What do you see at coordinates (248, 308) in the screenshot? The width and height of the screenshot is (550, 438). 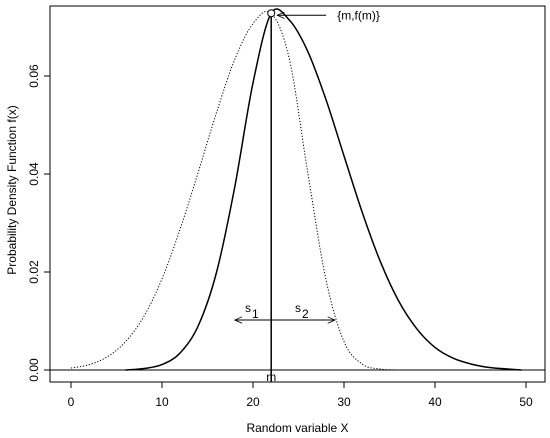 I see `s1-label: s` at bounding box center [248, 308].